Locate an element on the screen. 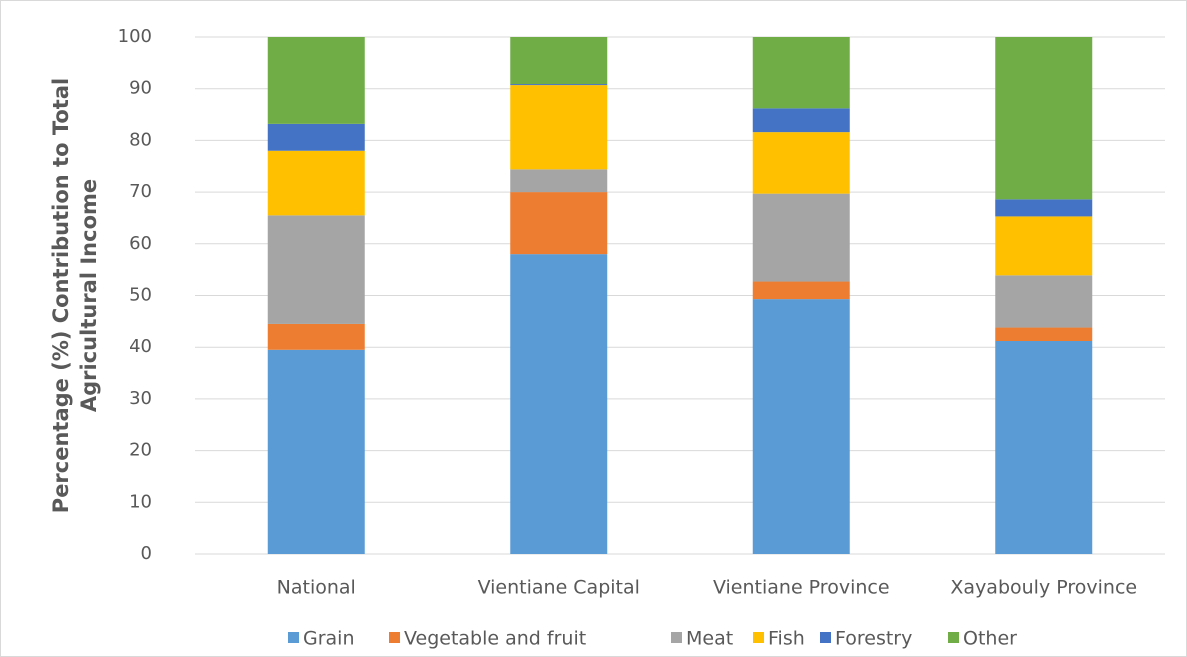  y-tick-label: 20 is located at coordinates (140, 450).